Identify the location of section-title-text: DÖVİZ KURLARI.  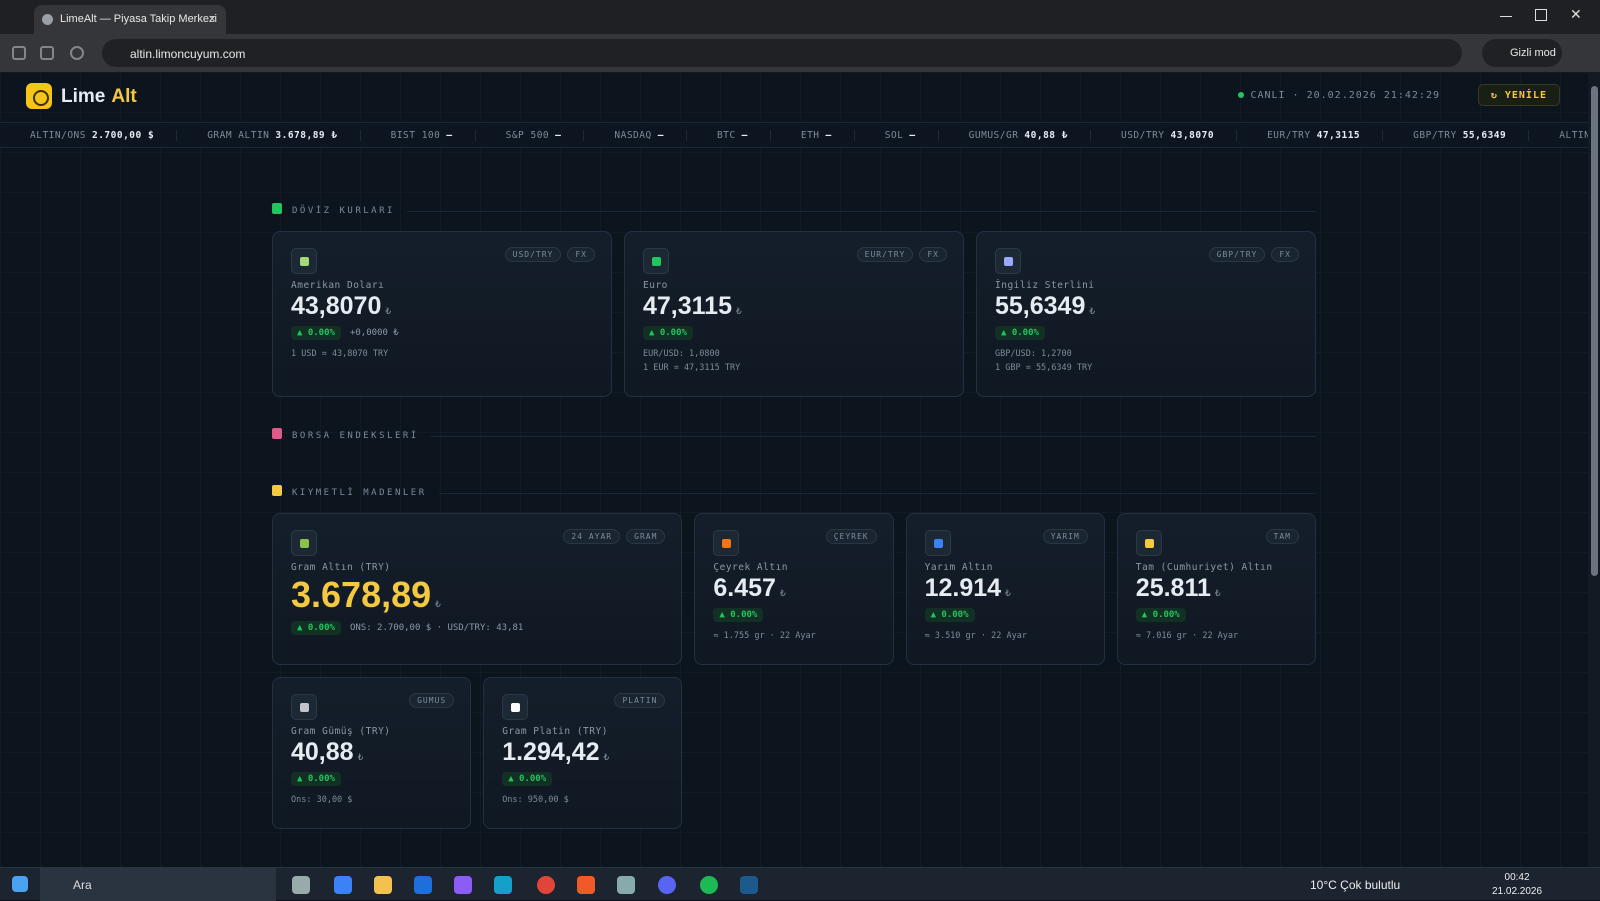
(343, 211).